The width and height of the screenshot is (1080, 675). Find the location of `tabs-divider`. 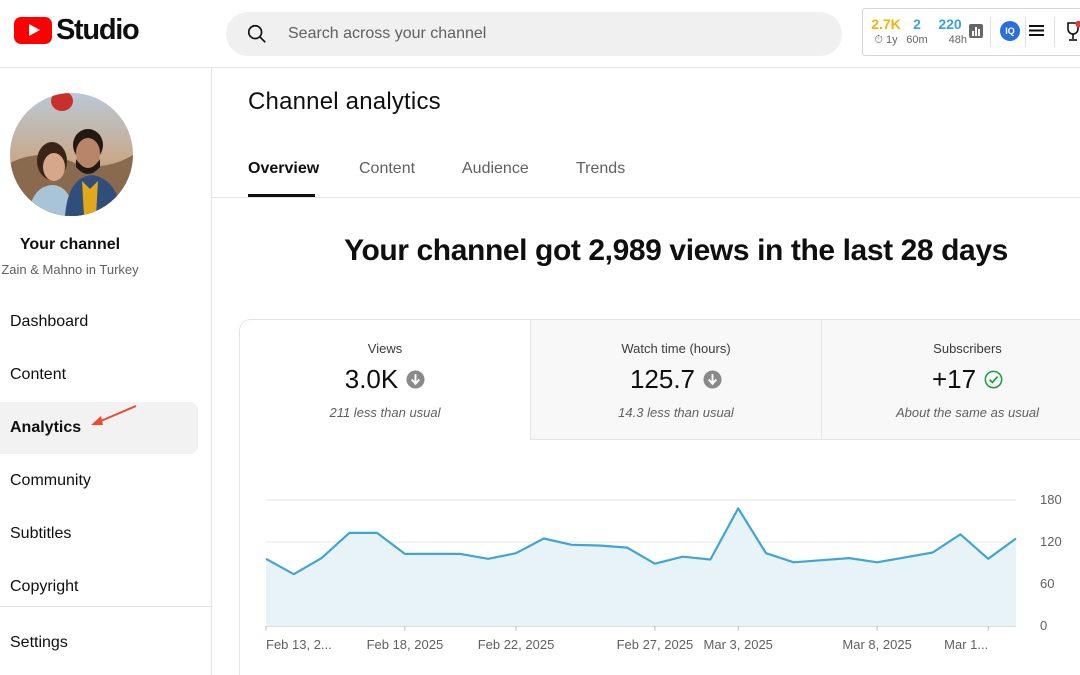

tabs-divider is located at coordinates (646, 197).